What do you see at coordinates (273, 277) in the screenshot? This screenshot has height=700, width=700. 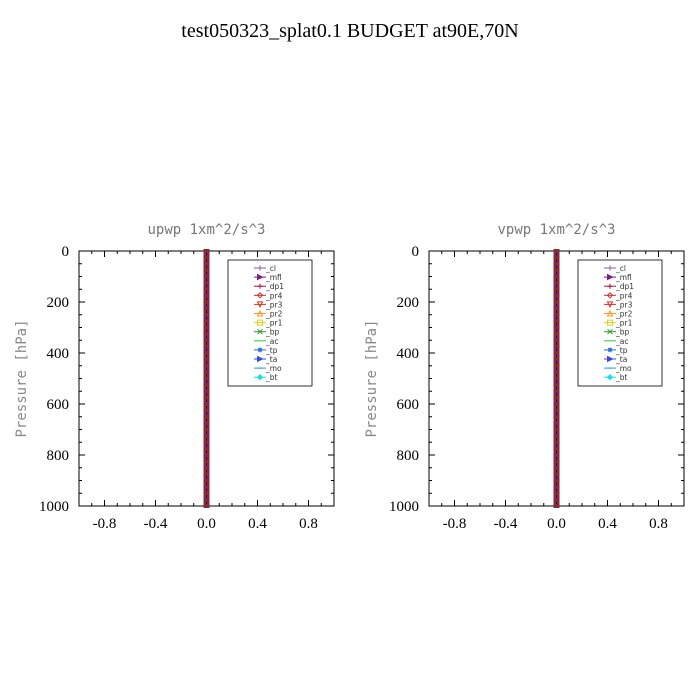 I see `legend-label: _mfl` at bounding box center [273, 277].